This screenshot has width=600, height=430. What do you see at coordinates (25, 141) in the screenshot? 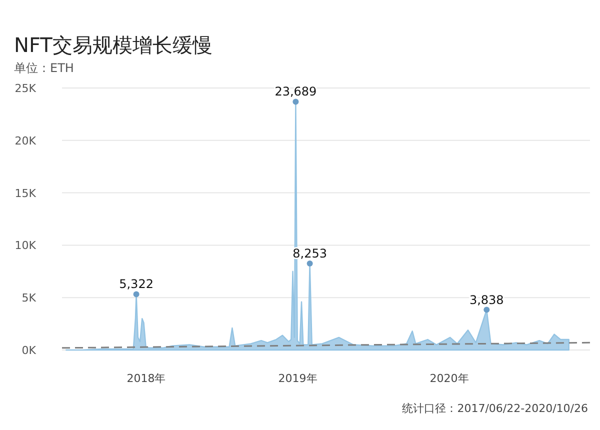
I see `y-tick-label: 20K` at bounding box center [25, 141].